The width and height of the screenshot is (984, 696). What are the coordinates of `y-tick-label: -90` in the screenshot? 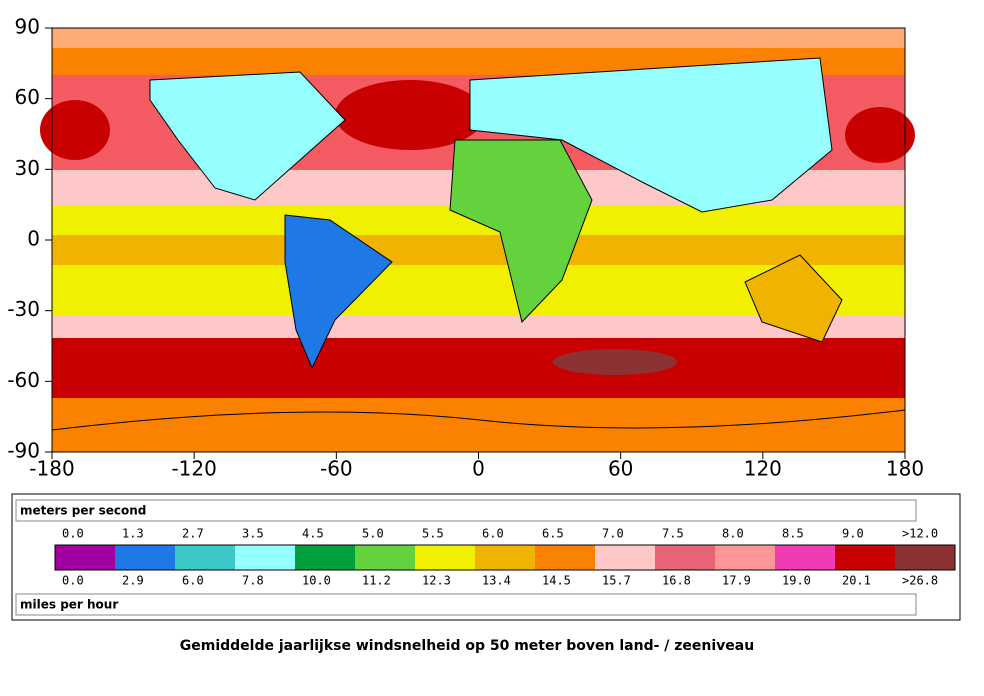 It's located at (23, 451).